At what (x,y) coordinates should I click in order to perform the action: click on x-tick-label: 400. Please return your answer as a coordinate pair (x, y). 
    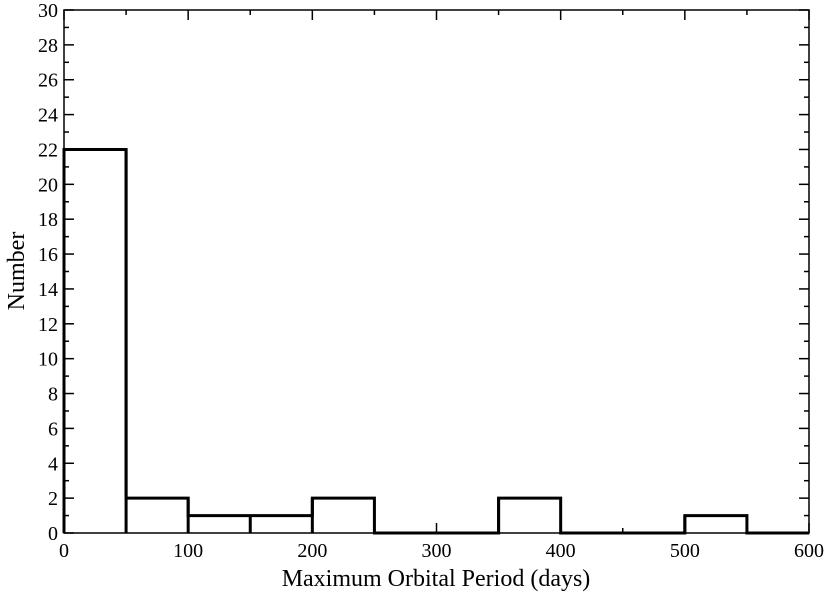
    Looking at the image, I should click on (561, 551).